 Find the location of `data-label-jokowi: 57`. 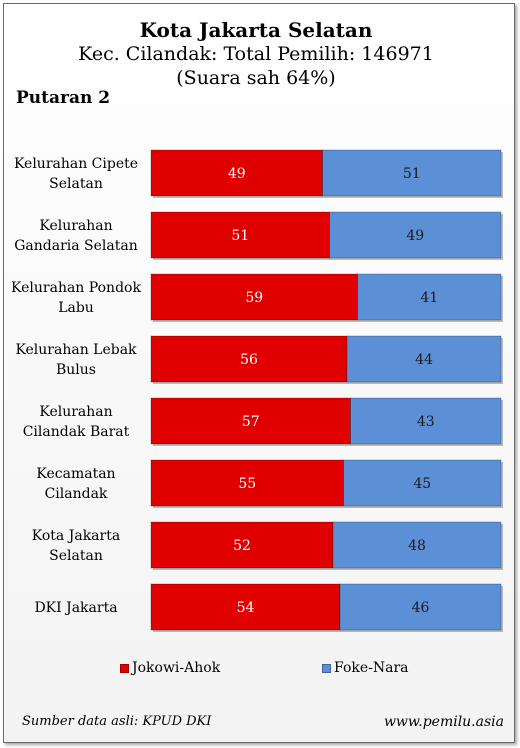

data-label-jokowi: 57 is located at coordinates (251, 422).